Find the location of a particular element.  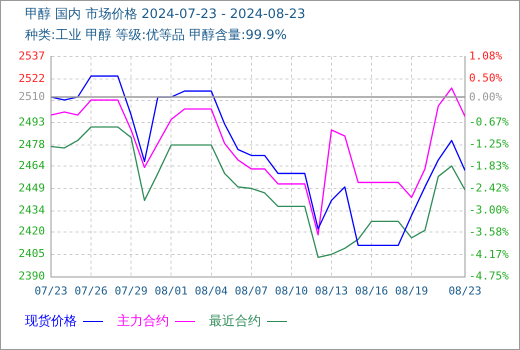

x-tick-label: 07/29 is located at coordinates (131, 291).